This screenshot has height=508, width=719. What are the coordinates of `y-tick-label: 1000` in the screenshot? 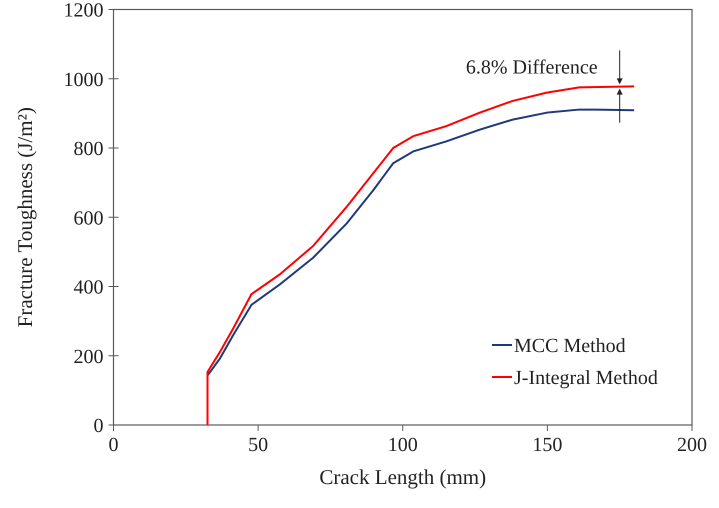 It's located at (84, 79).